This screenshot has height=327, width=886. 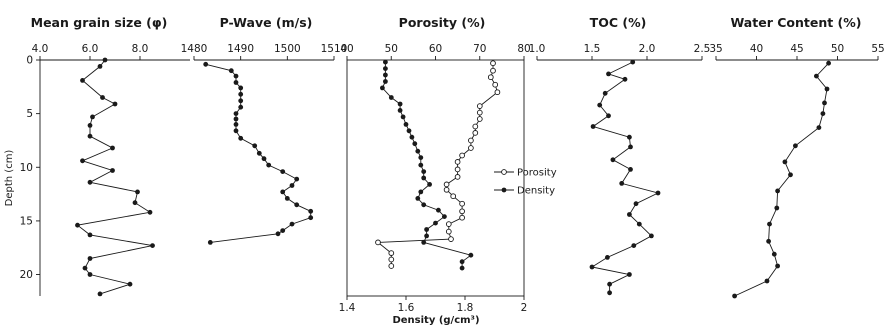 What do you see at coordinates (406, 308) in the screenshot?
I see `x-tick-label-density: 1.6` at bounding box center [406, 308].